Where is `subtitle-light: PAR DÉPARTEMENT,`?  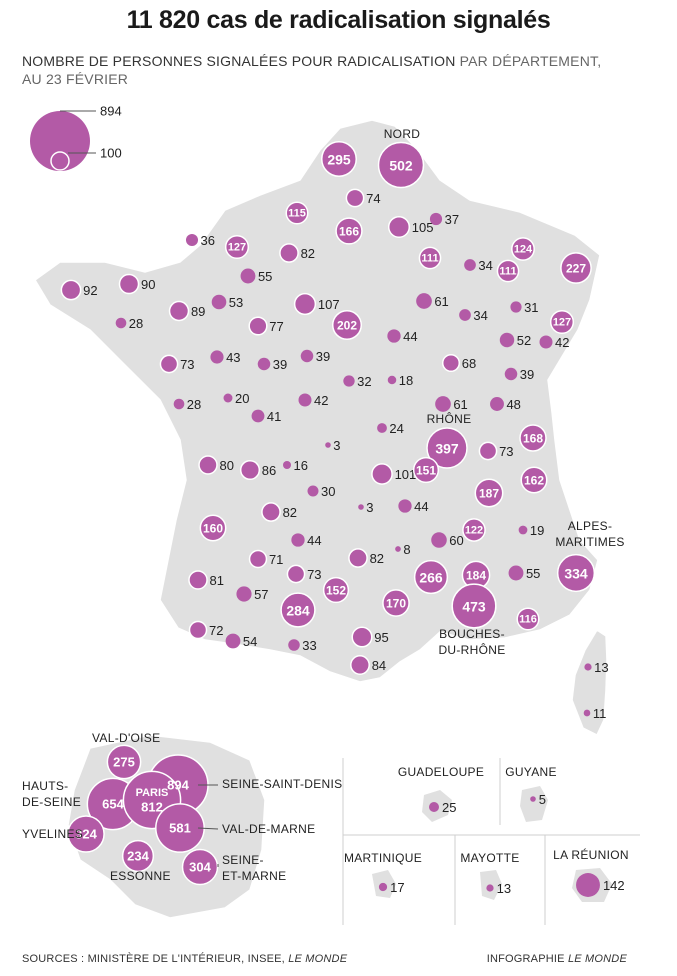
subtitle-light: PAR DÉPARTEMENT, is located at coordinates (528, 61).